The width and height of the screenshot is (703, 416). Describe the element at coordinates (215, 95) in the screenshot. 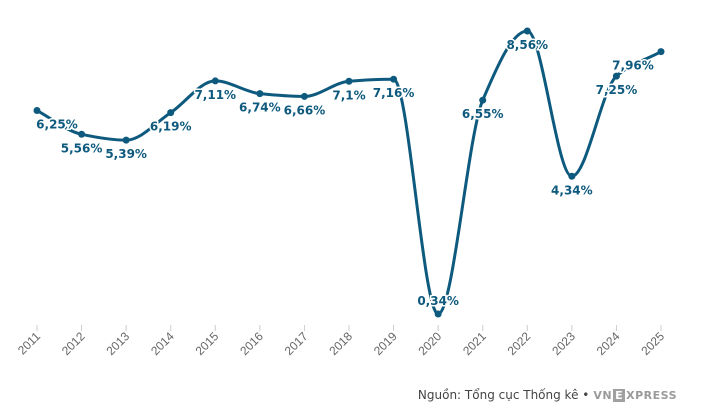

I see `data-label: 7,11%` at that location.